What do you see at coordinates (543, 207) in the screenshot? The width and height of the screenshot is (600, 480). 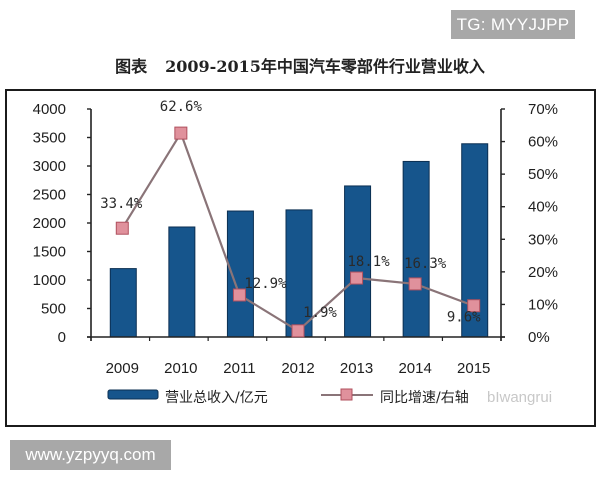 I see `right-tick-label: 40%` at bounding box center [543, 207].